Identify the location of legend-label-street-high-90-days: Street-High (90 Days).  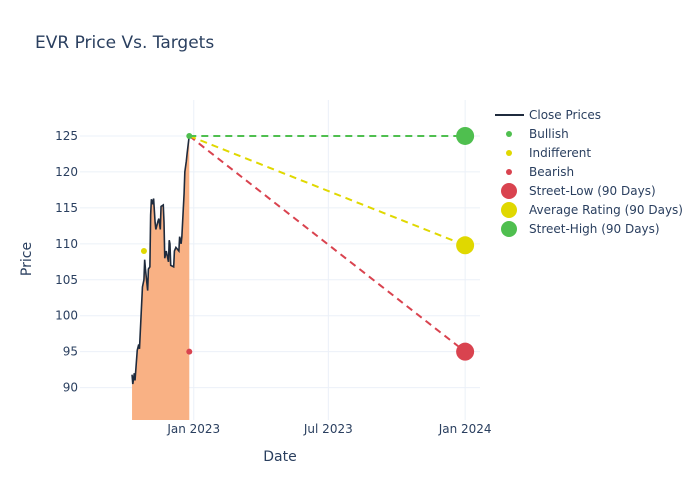
(594, 229).